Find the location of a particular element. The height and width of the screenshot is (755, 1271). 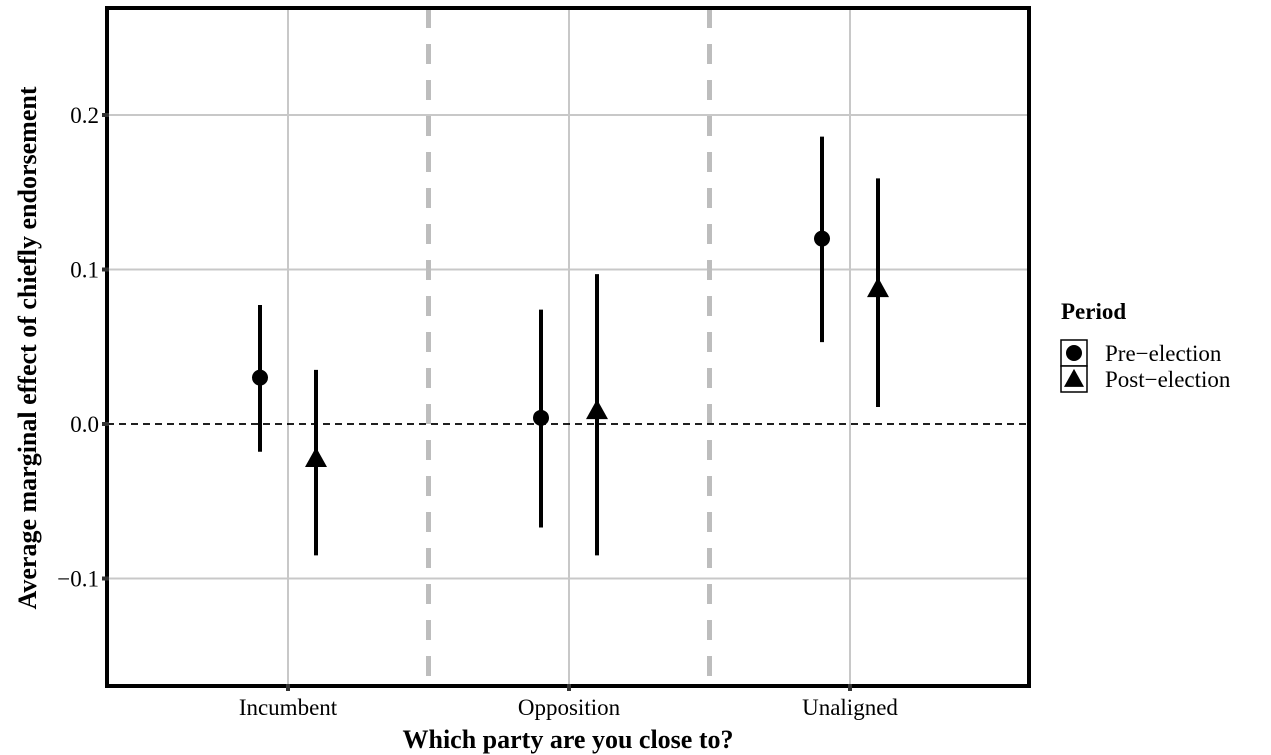

x-tick-label: Incumbent is located at coordinates (288, 707).